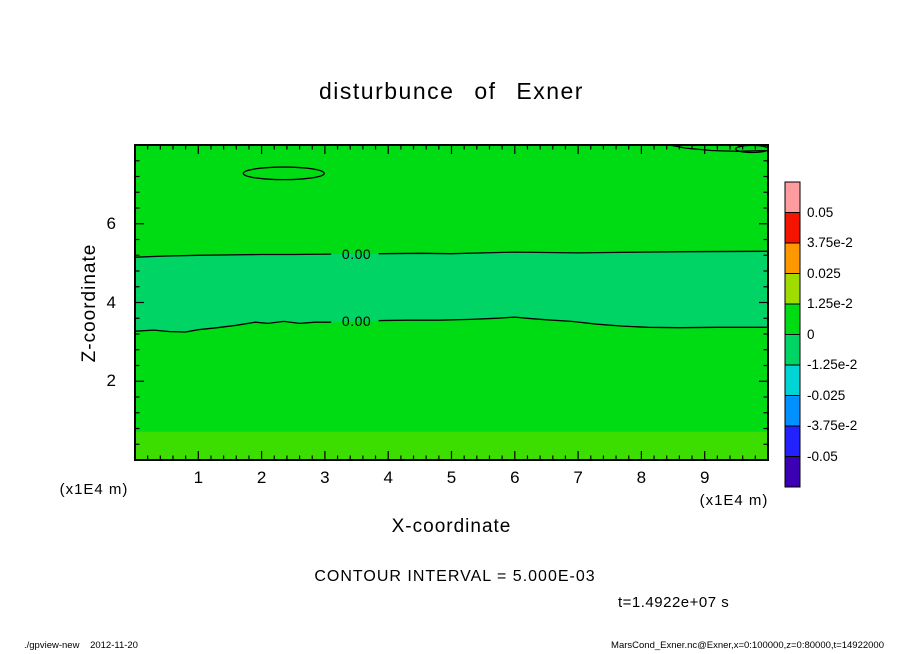 The width and height of the screenshot is (904, 654). Describe the element at coordinates (451, 477) in the screenshot. I see `x-tick-label: 5` at that location.